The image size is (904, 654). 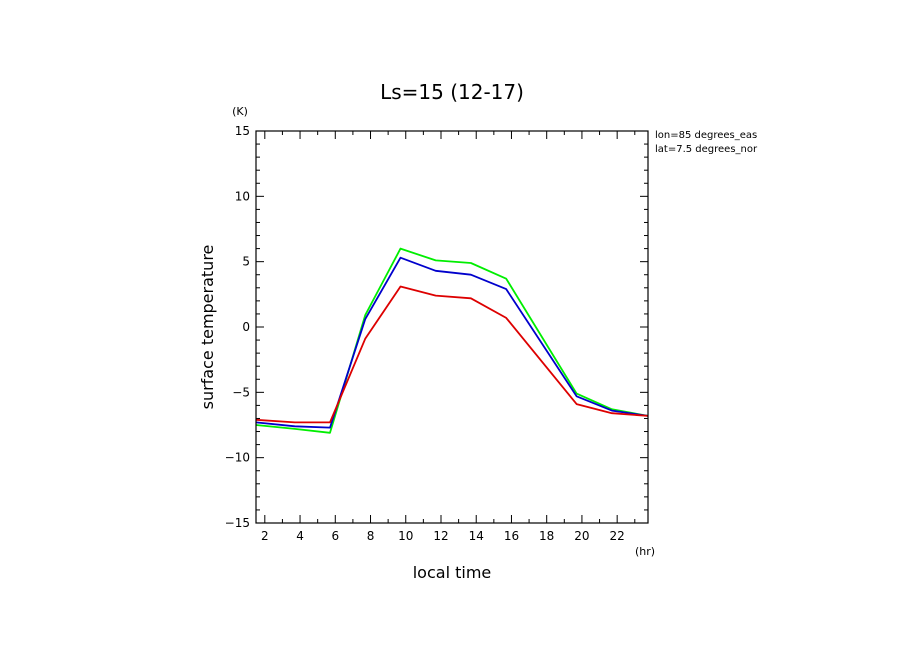 I want to click on x-tick-label: 14, so click(x=476, y=536).